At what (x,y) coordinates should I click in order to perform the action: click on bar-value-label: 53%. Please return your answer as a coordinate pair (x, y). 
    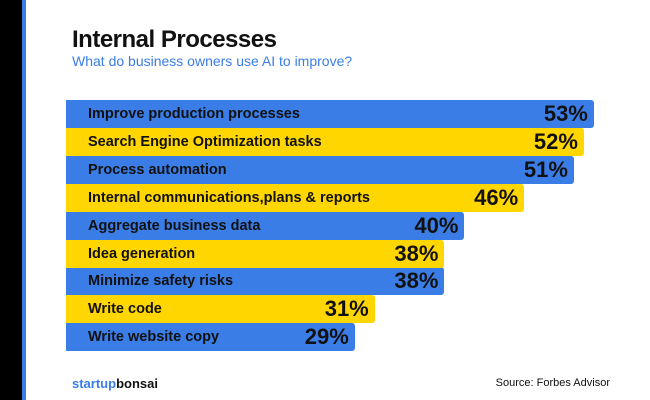
    Looking at the image, I should click on (565, 113).